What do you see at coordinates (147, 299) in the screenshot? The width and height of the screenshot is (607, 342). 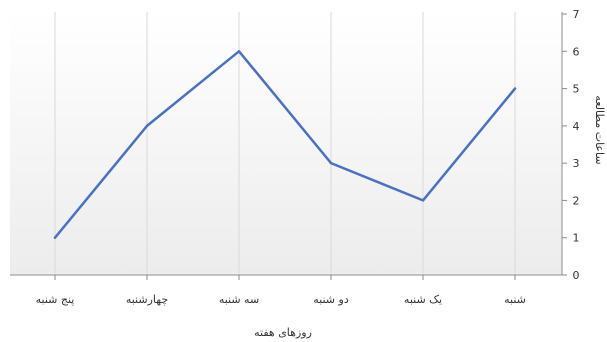 I see `x-tick-label: چهارشنبه` at bounding box center [147, 299].